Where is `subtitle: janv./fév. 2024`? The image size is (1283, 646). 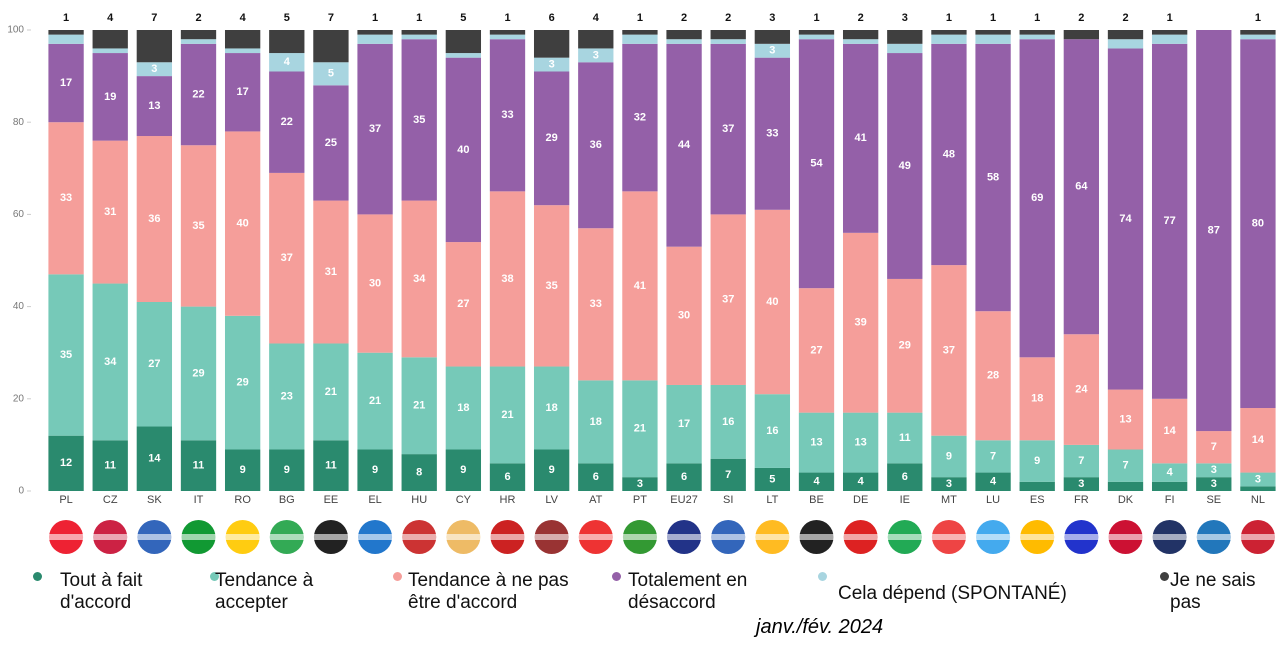 subtitle: janv./fév. 2024 is located at coordinates (820, 627).